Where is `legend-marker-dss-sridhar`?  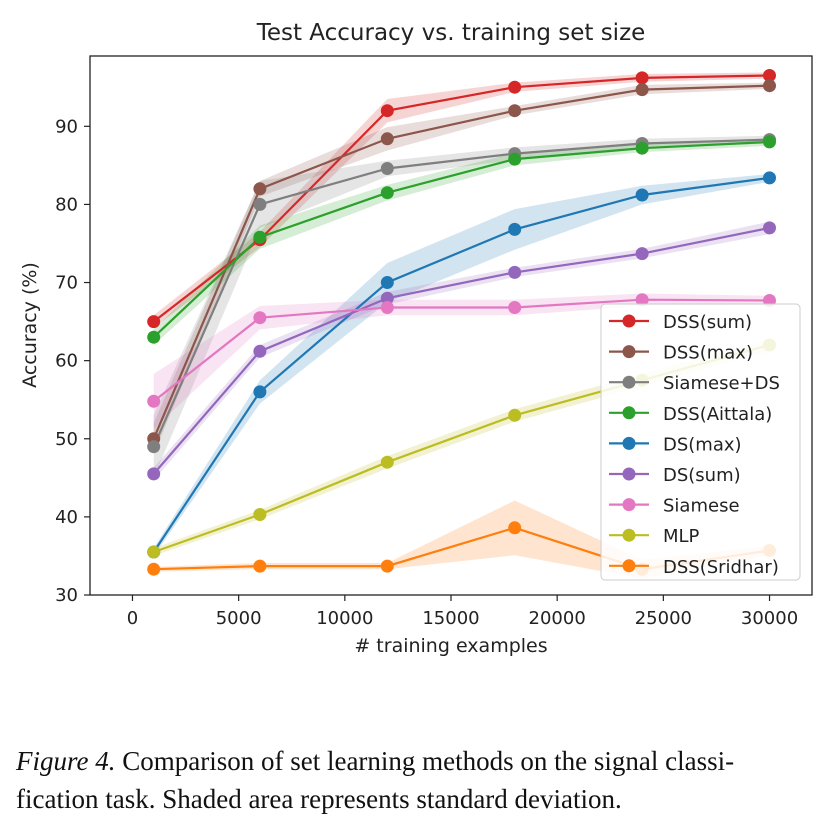
legend-marker-dss-sridhar is located at coordinates (629, 566).